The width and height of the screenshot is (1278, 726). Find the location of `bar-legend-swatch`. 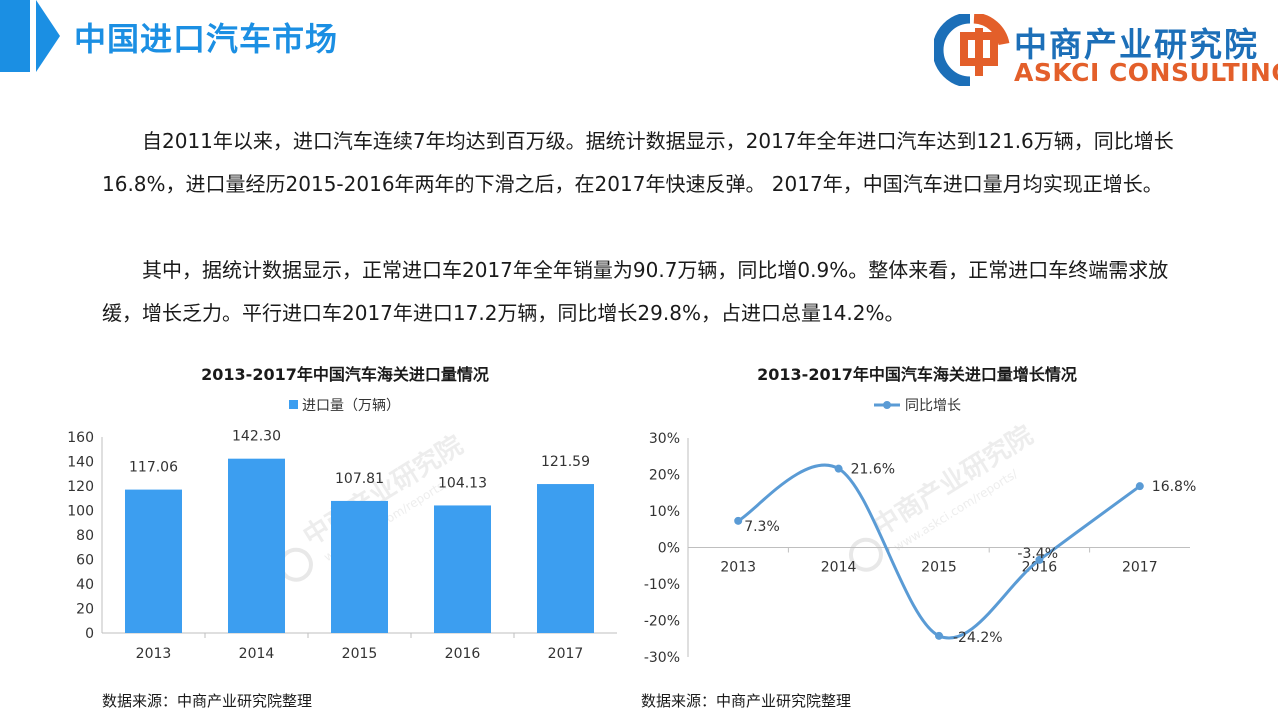

bar-legend-swatch is located at coordinates (293, 404).